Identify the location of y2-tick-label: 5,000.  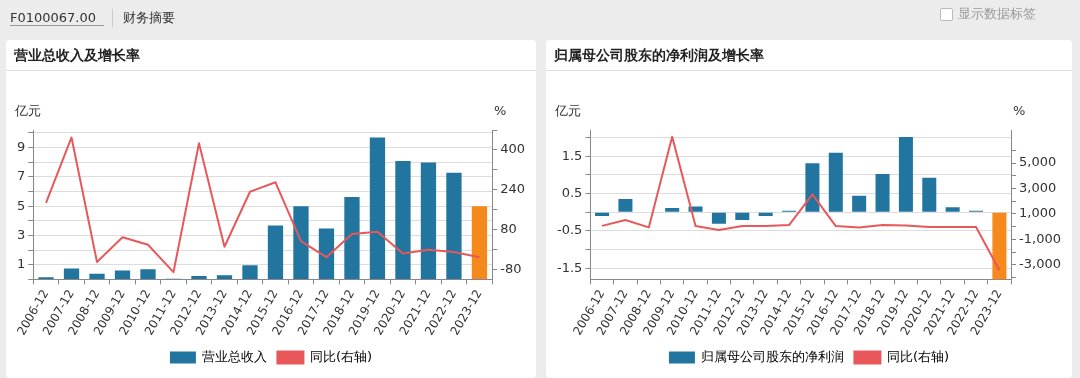
(1038, 162).